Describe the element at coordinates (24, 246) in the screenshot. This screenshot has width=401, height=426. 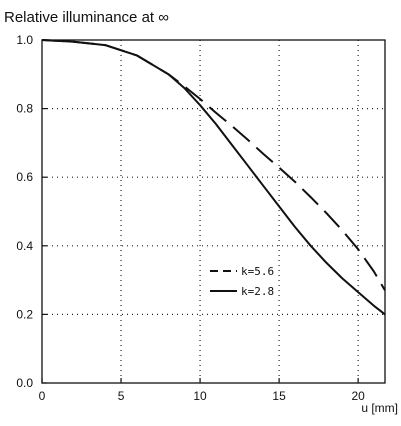
I see `y-tick-label: 0.4` at that location.